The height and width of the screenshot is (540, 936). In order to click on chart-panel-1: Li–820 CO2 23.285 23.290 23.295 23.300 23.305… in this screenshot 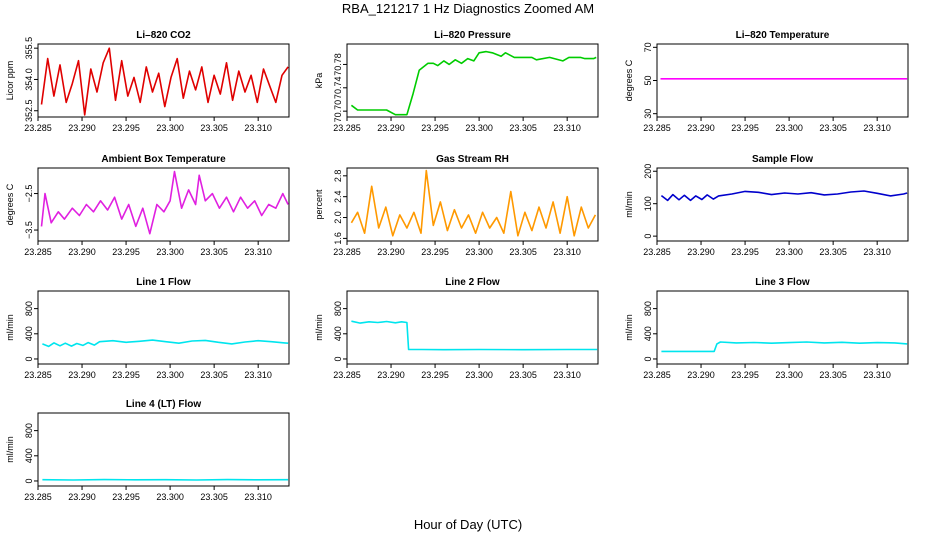, I will do `click(147, 81)`.